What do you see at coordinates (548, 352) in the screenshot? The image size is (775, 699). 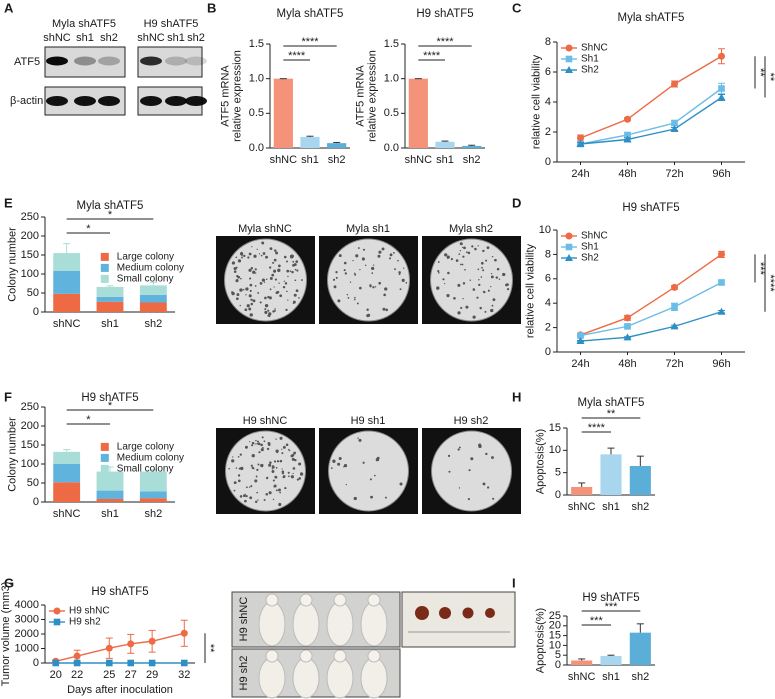 I see `y-tick-label: 0` at bounding box center [548, 352].